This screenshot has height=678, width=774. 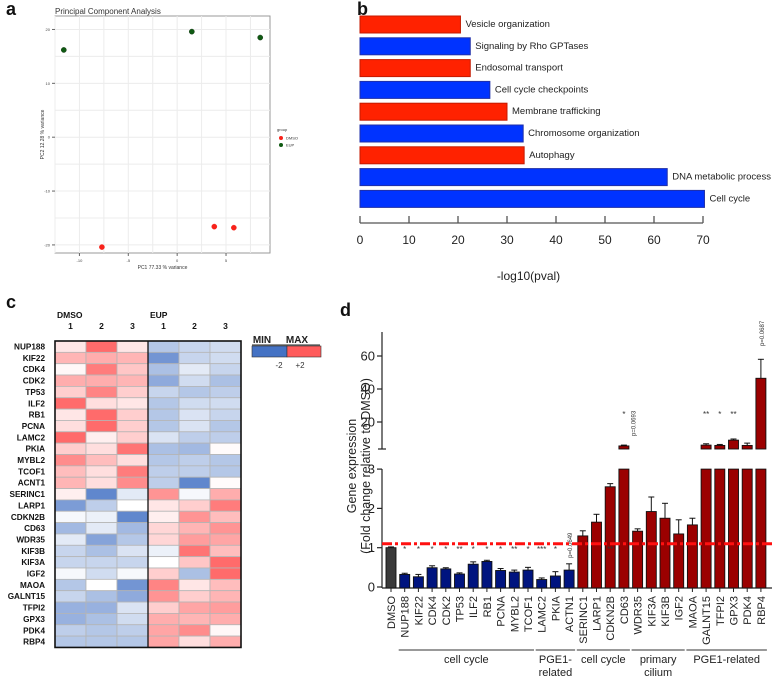 What do you see at coordinates (639, 615) in the screenshot?
I see `expression-xtick-label: WDR35` at bounding box center [639, 615].